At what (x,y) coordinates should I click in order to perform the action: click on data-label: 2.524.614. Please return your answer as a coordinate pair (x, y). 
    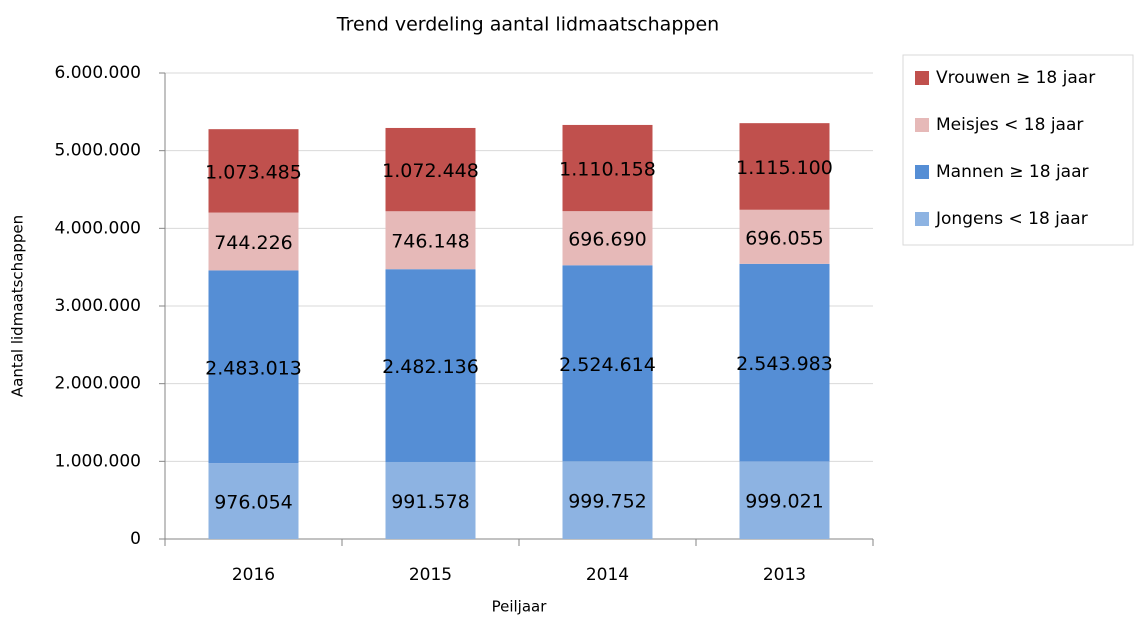
    Looking at the image, I should click on (607, 365).